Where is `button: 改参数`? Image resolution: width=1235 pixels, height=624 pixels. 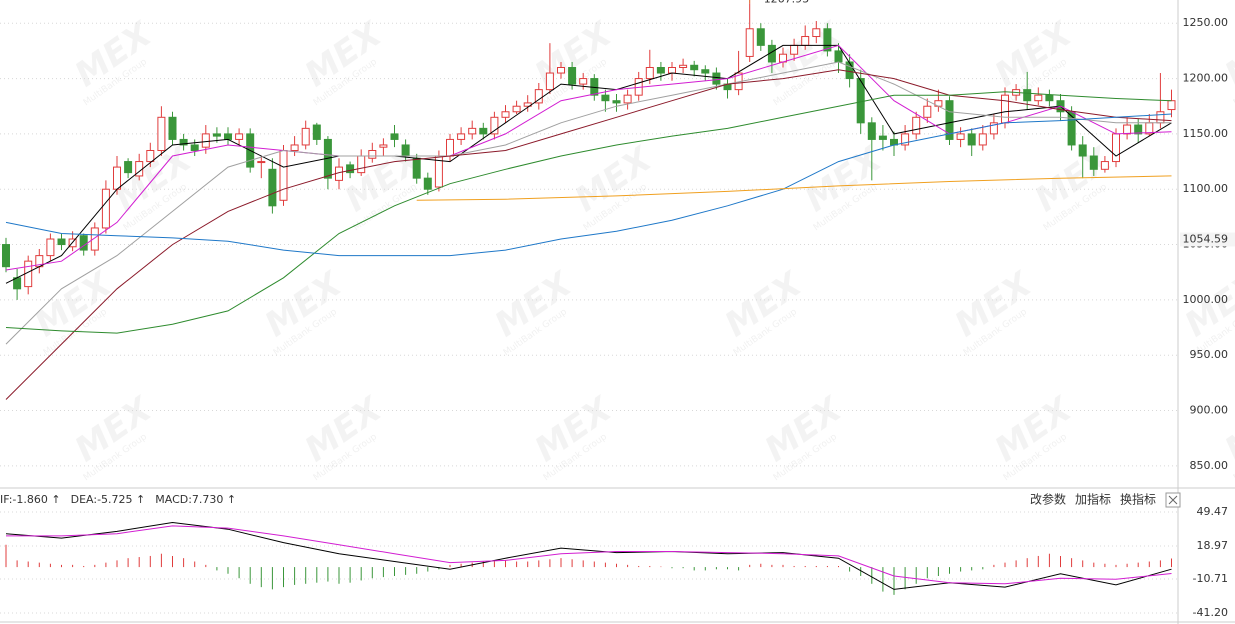 button: 改参数 is located at coordinates (1048, 499).